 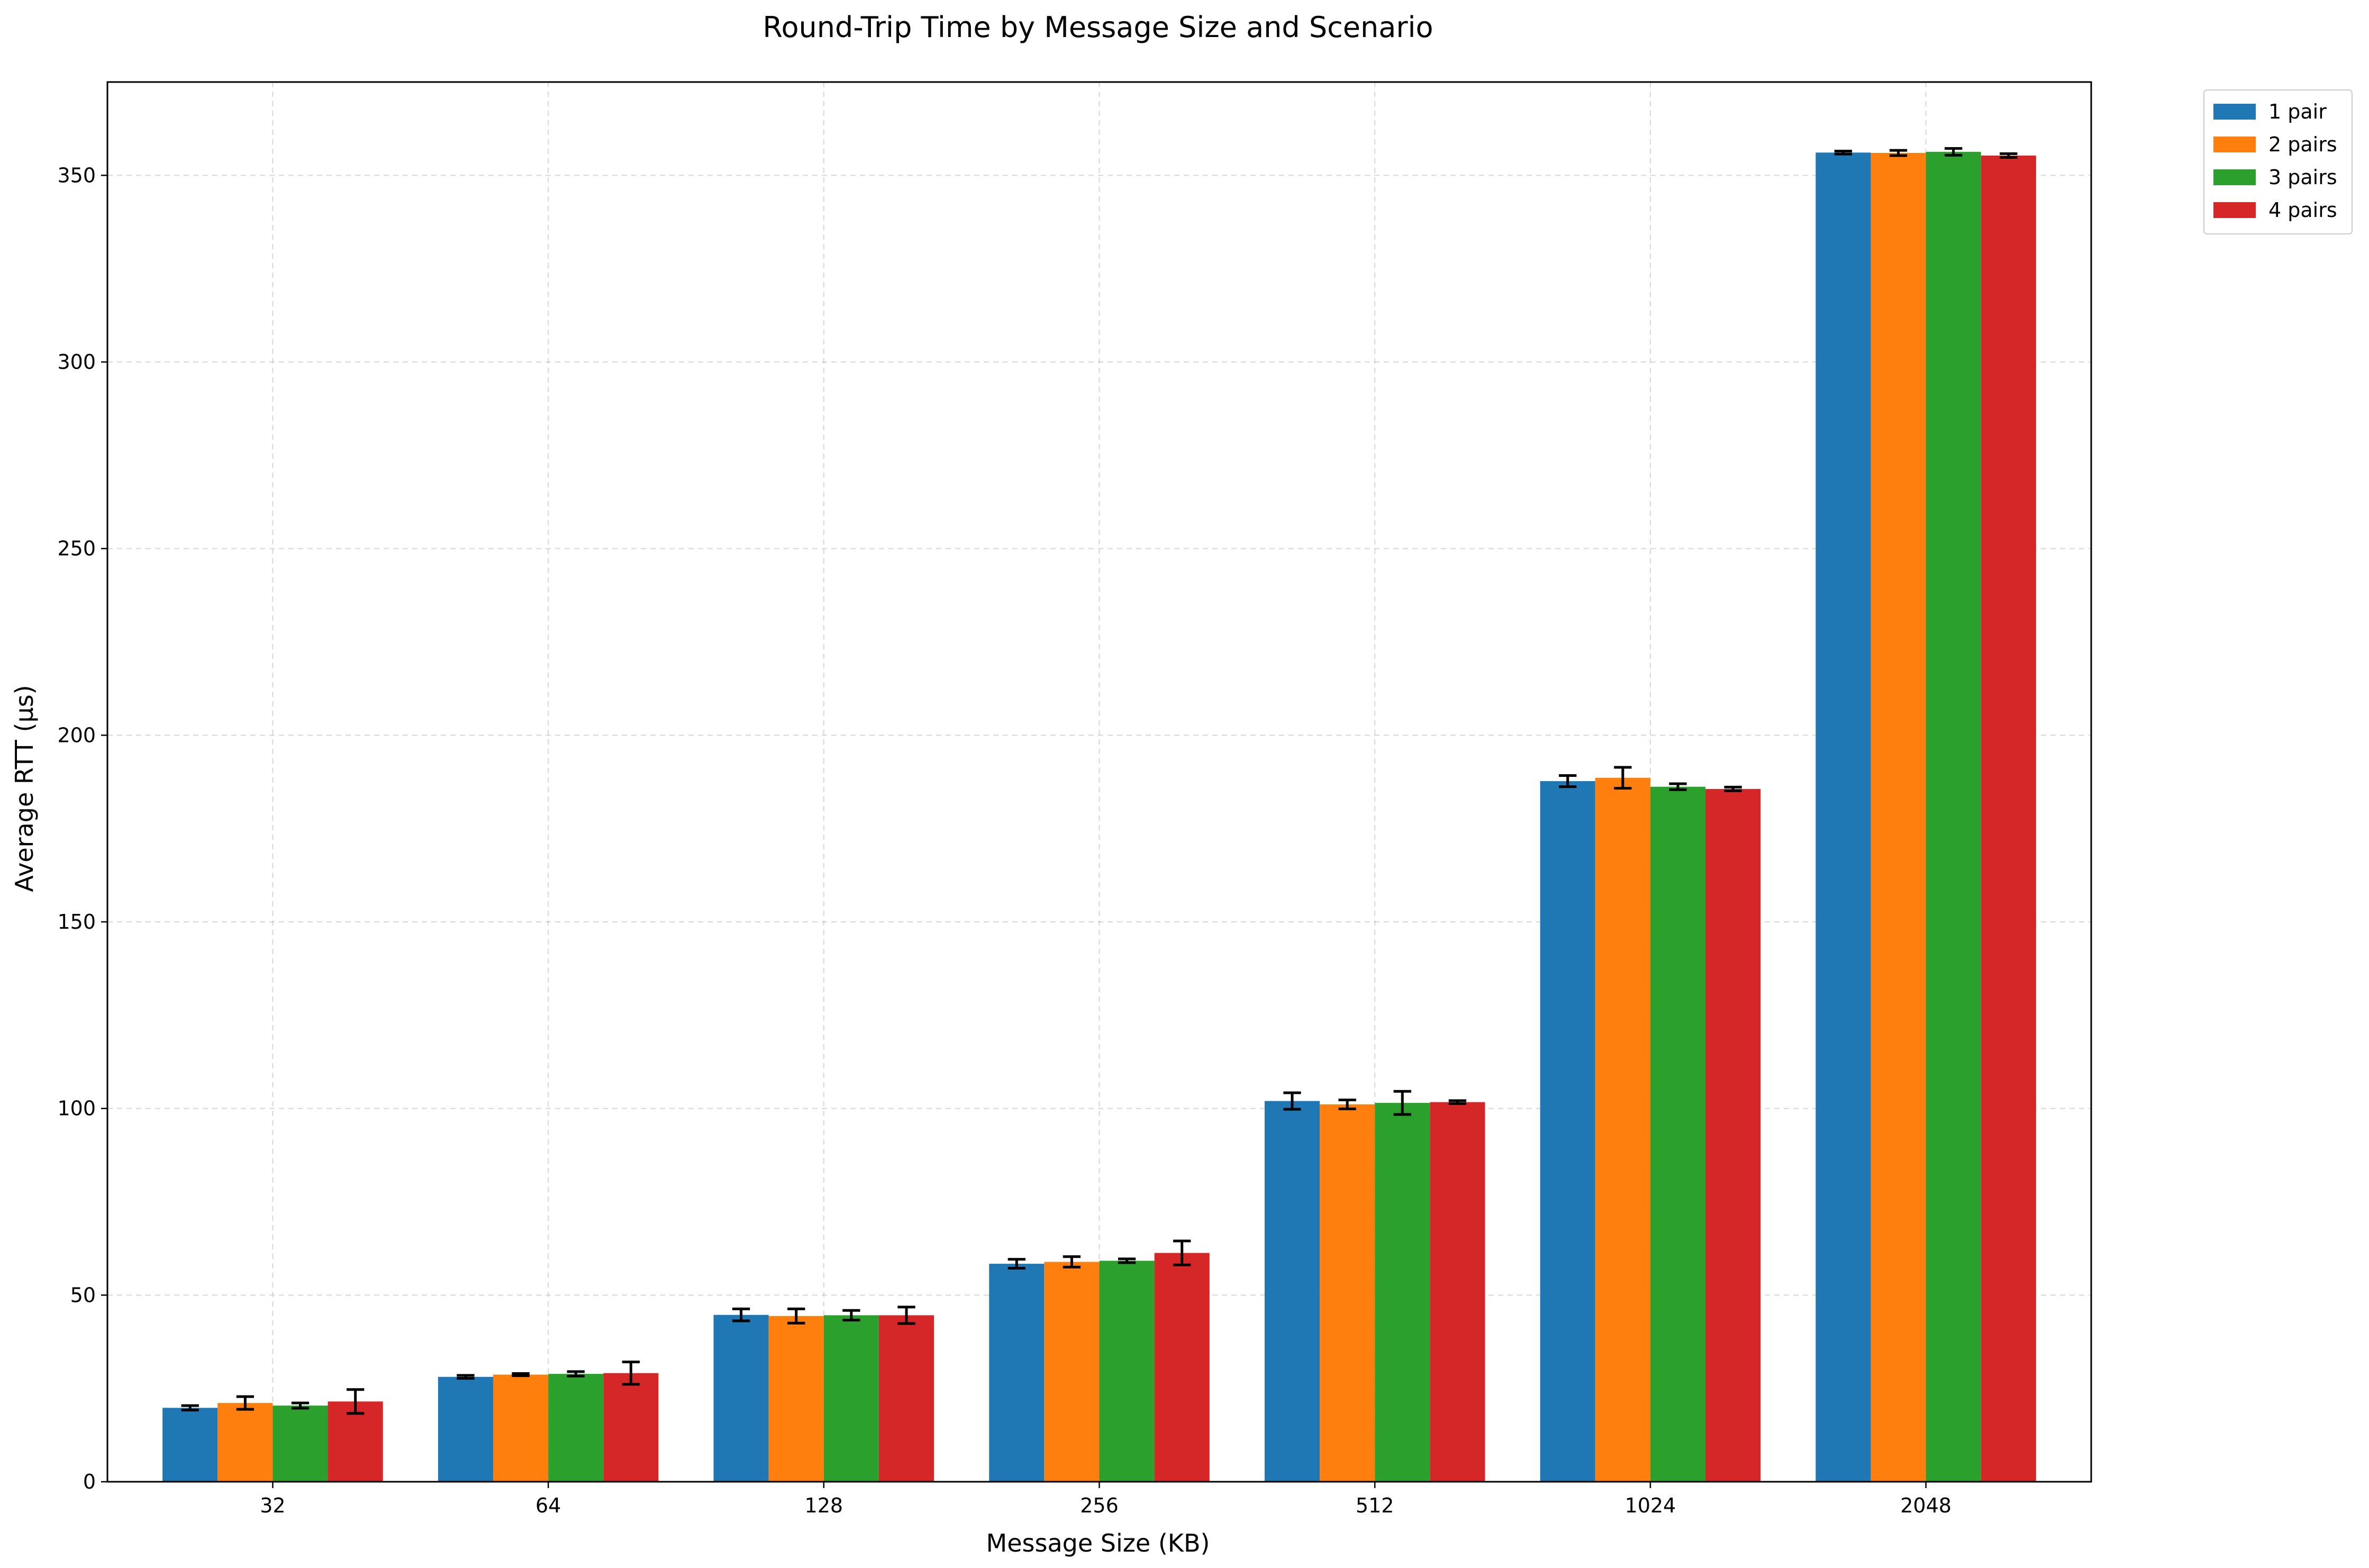 I want to click on y-tick-label: 200, so click(x=76, y=735).